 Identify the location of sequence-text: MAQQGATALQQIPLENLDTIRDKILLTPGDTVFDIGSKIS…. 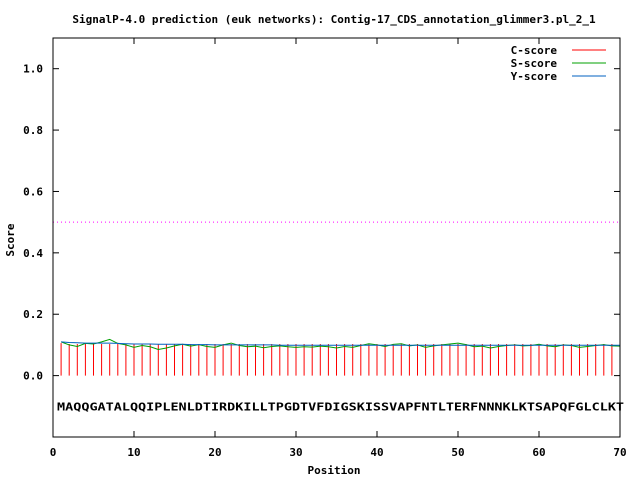
(340, 406).